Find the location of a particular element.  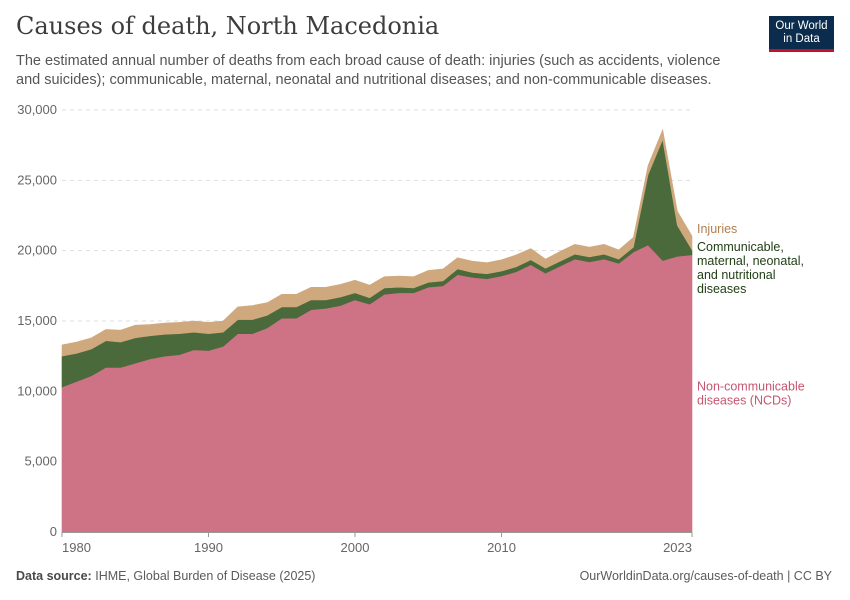

series-label-injuries: Injuries is located at coordinates (717, 229).